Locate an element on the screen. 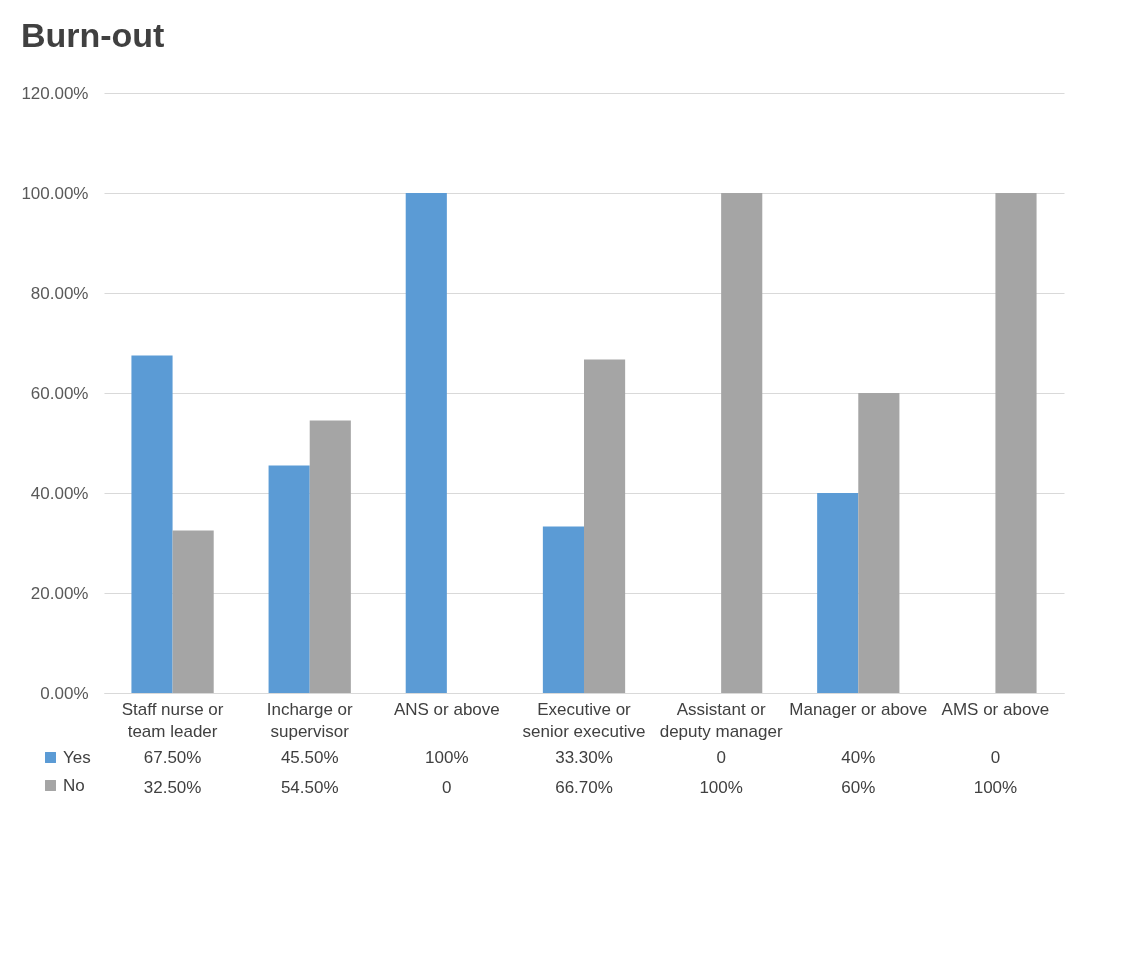  data-label: 33.30% is located at coordinates (584, 757).